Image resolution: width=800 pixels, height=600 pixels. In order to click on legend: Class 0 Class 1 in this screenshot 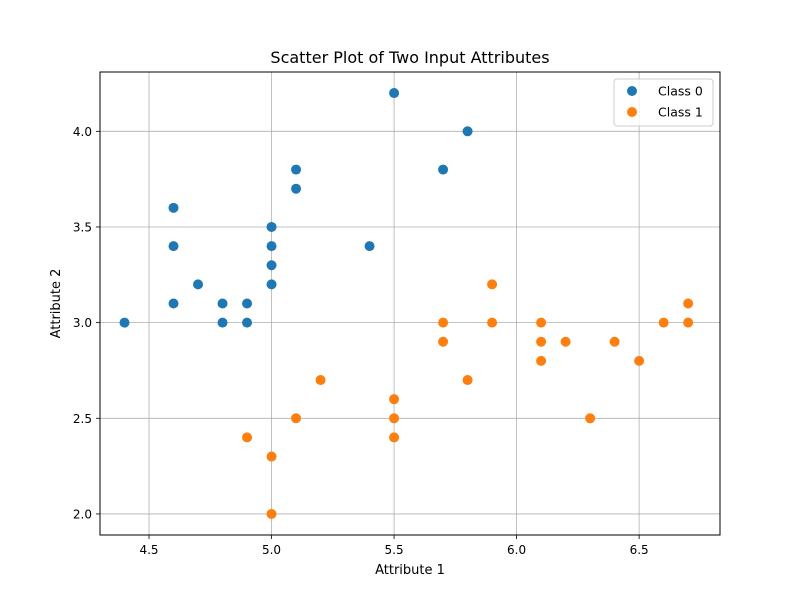, I will do `click(663, 102)`.